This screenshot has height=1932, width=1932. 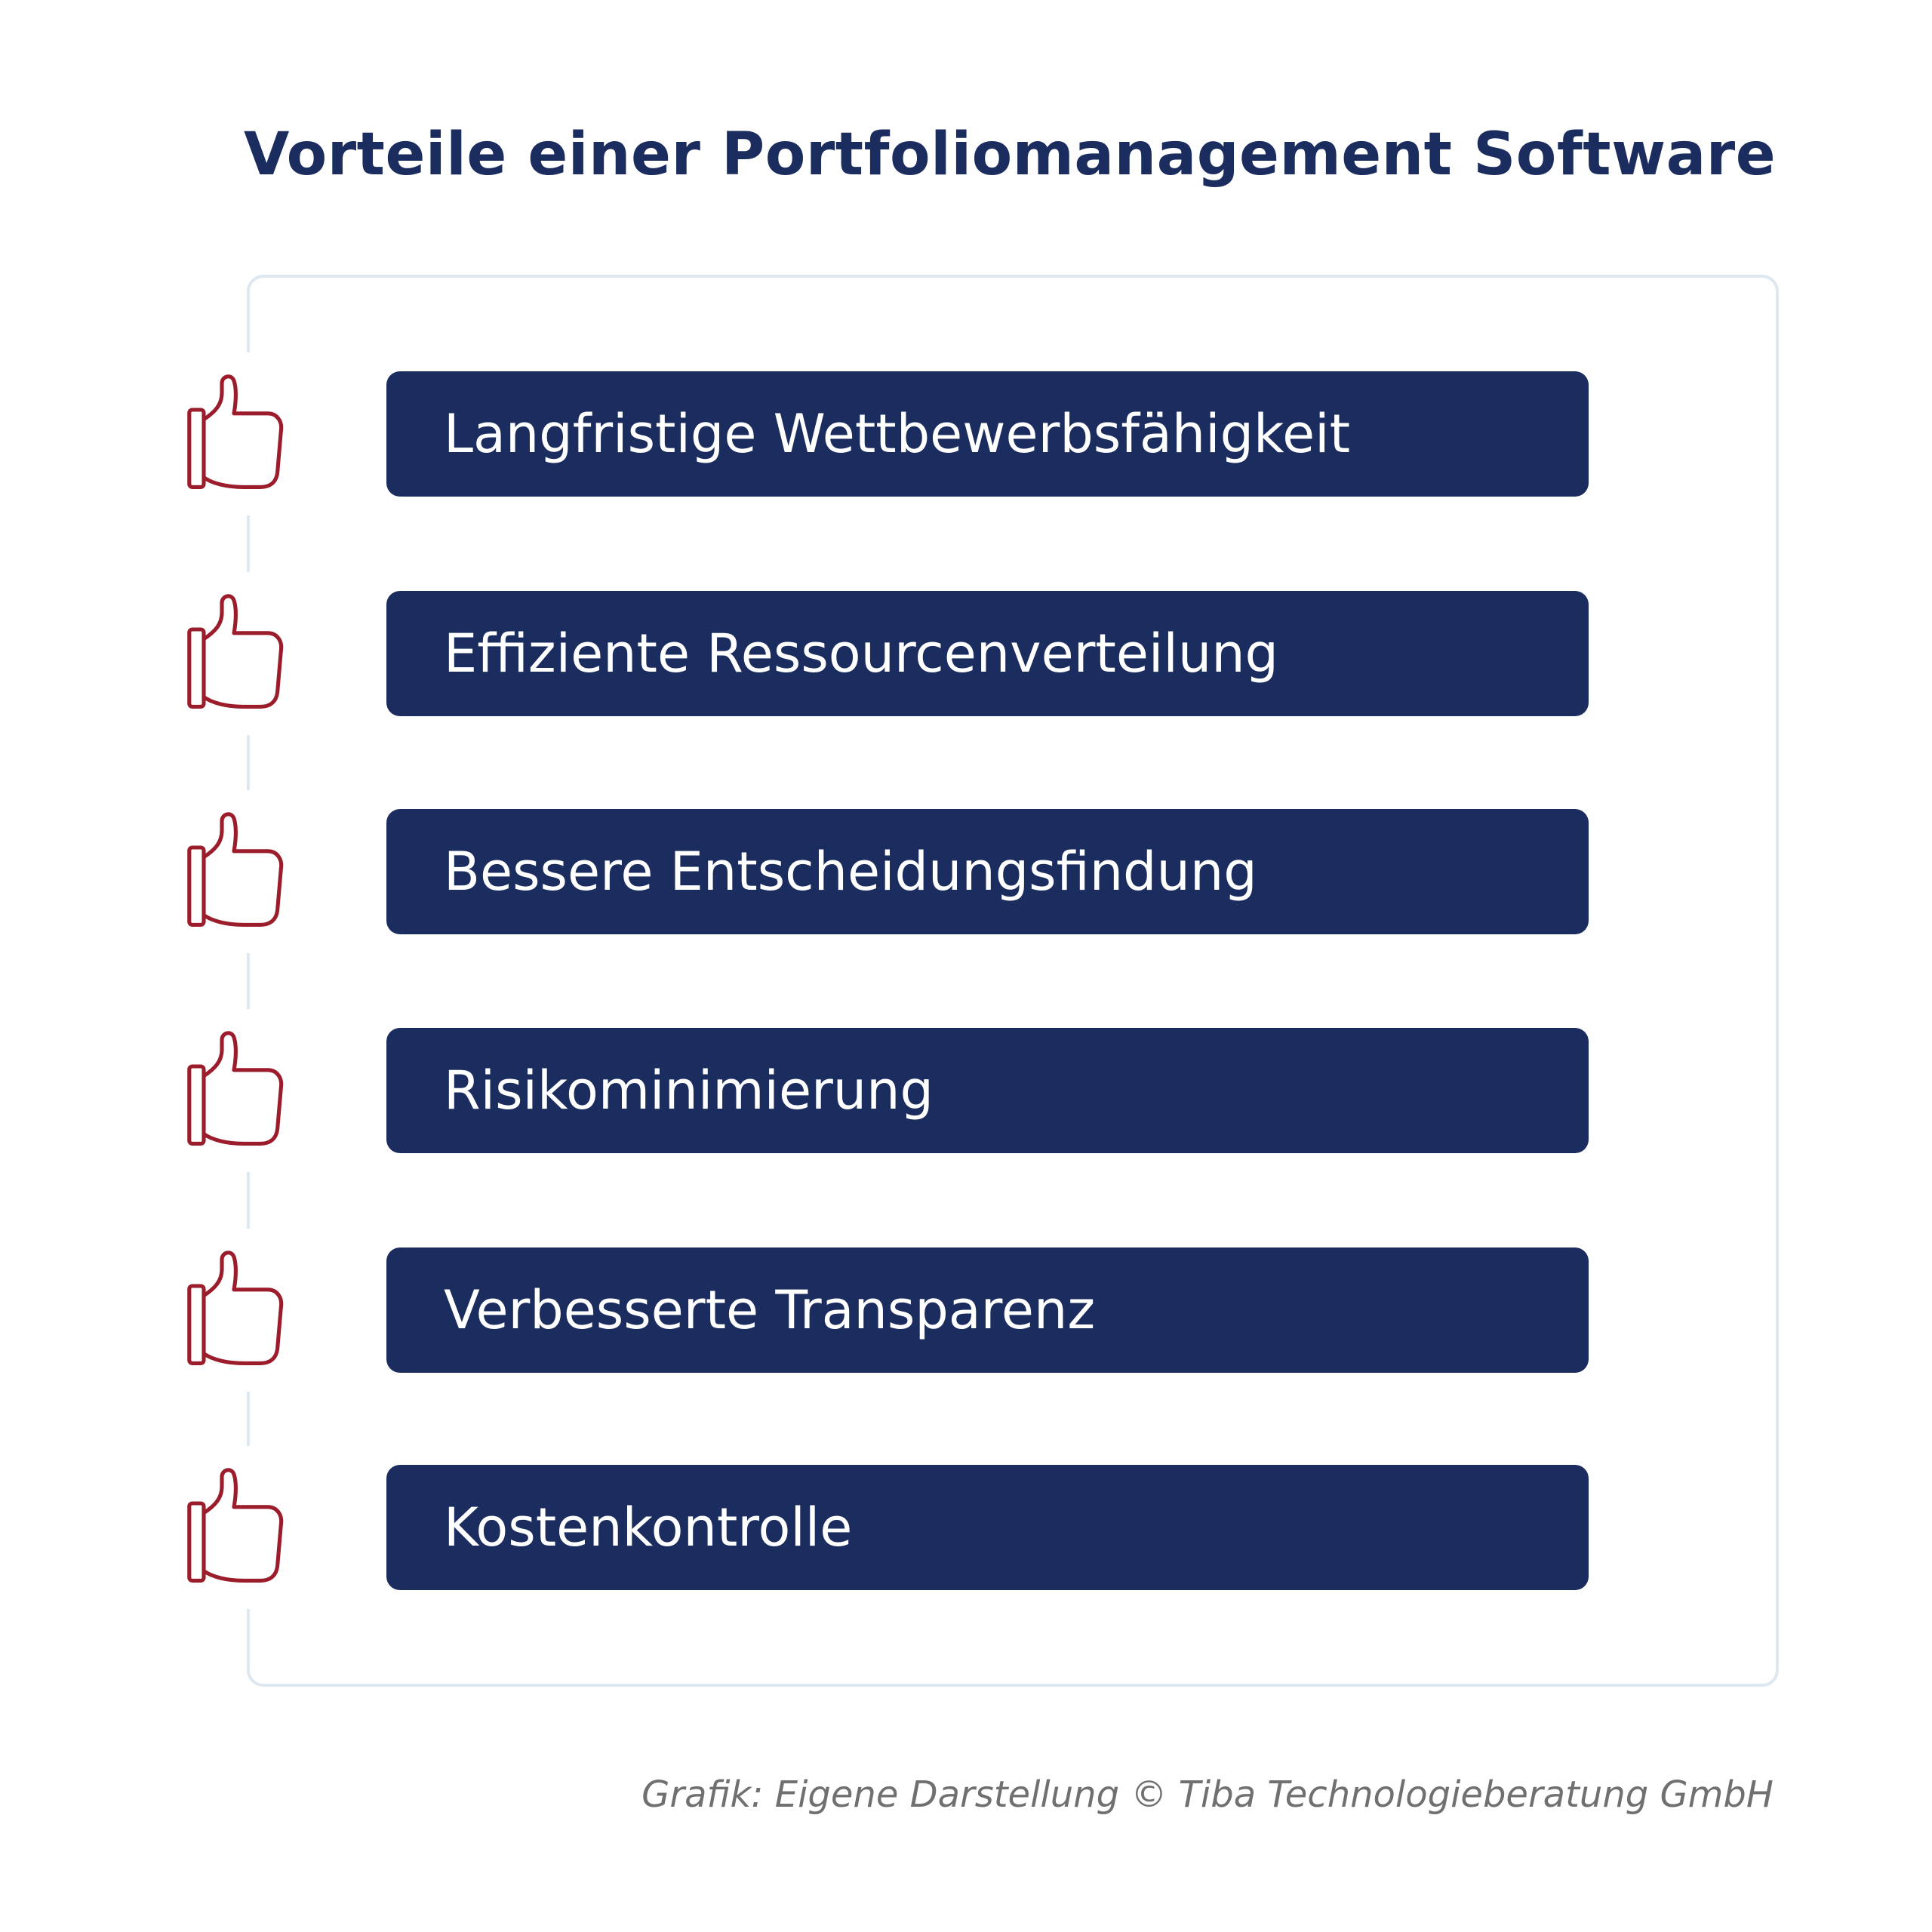 What do you see at coordinates (770, 1310) in the screenshot?
I see `benefit-label: Verbesserte Transparenz` at bounding box center [770, 1310].